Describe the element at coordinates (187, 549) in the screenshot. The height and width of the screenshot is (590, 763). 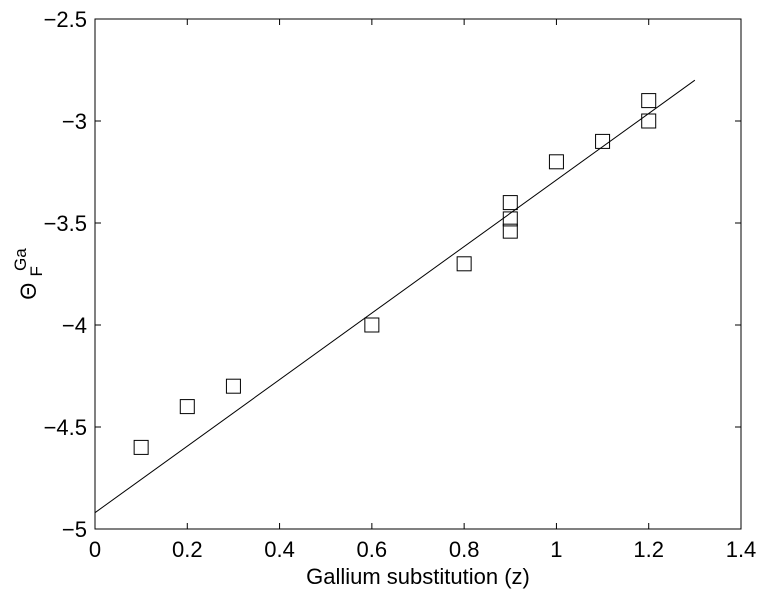
I see `x-tick-label: 0.2` at that location.